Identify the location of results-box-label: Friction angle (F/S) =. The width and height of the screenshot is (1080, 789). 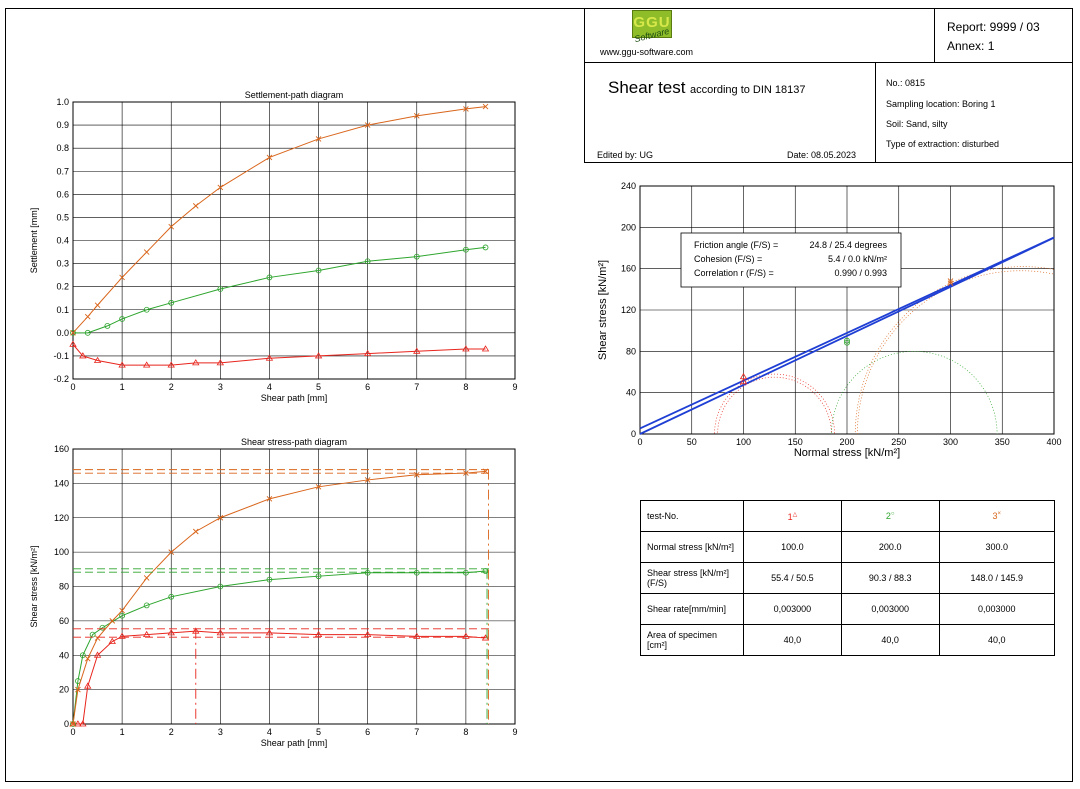
(736, 245).